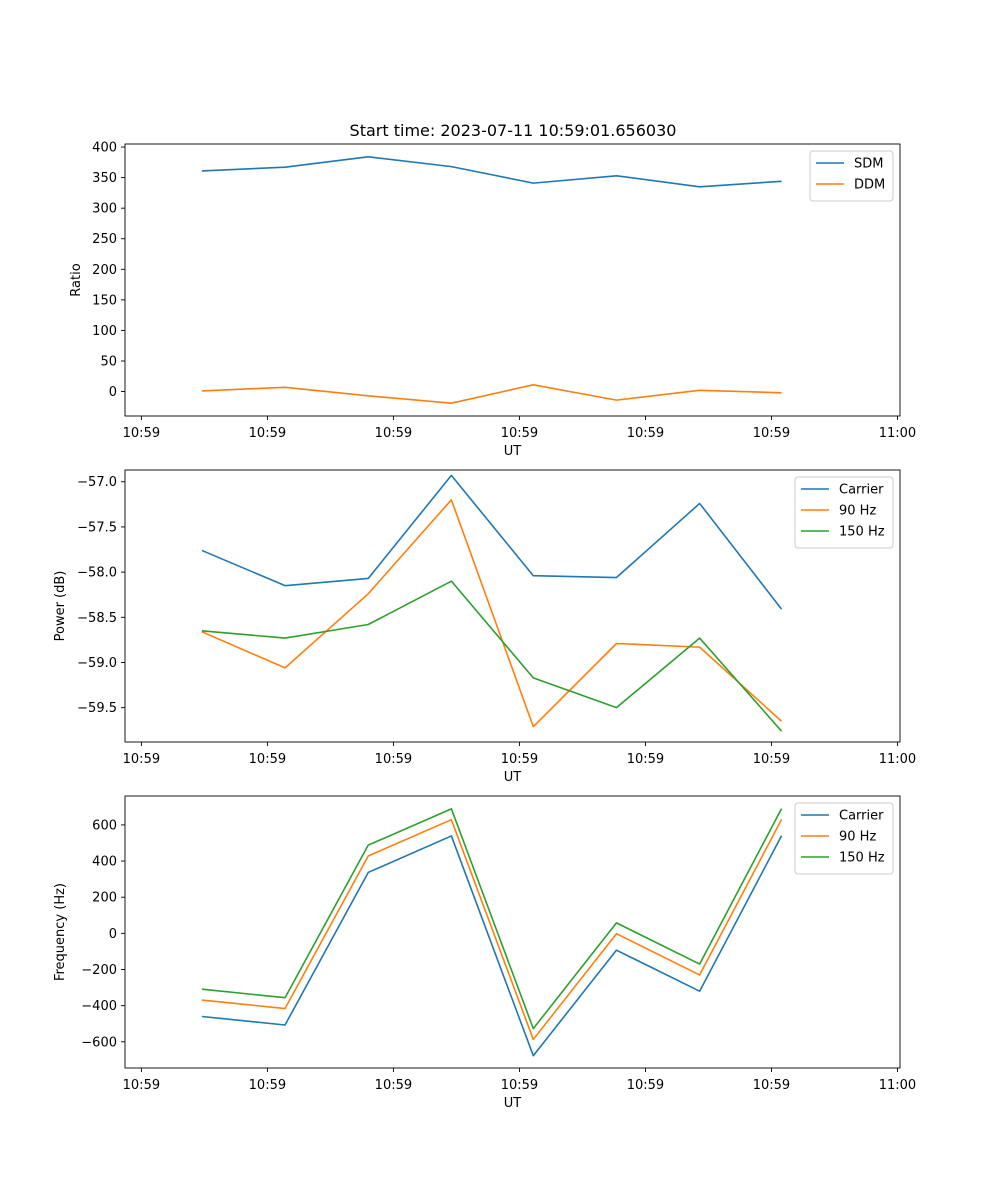 Image resolution: width=1000 pixels, height=1200 pixels. Describe the element at coordinates (869, 185) in the screenshot. I see `legend-label: DDM` at that location.